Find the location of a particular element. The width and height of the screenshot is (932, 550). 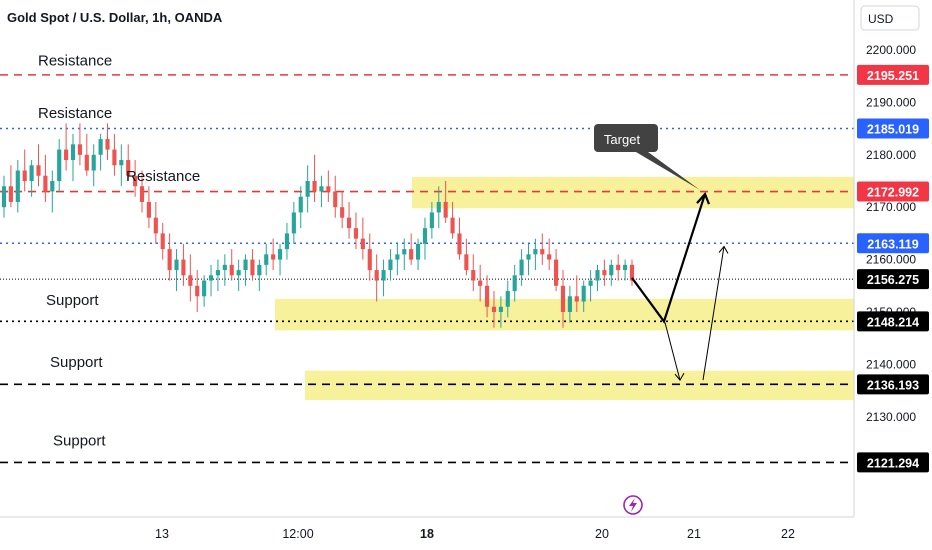

price-label: 2148.214 is located at coordinates (893, 322).